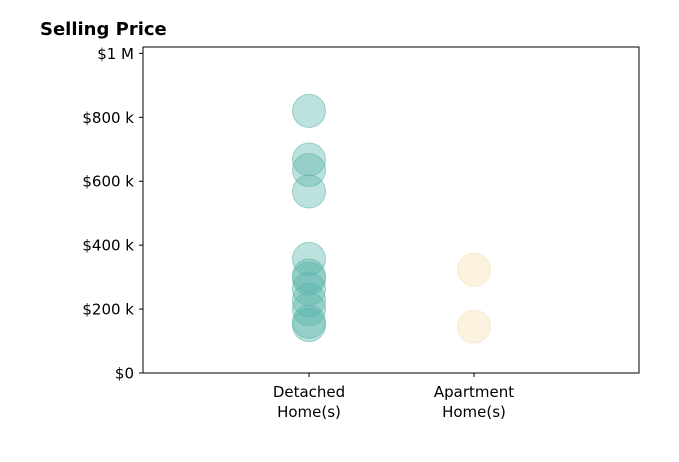  I want to click on chart-title: Selling Price, so click(103, 29).